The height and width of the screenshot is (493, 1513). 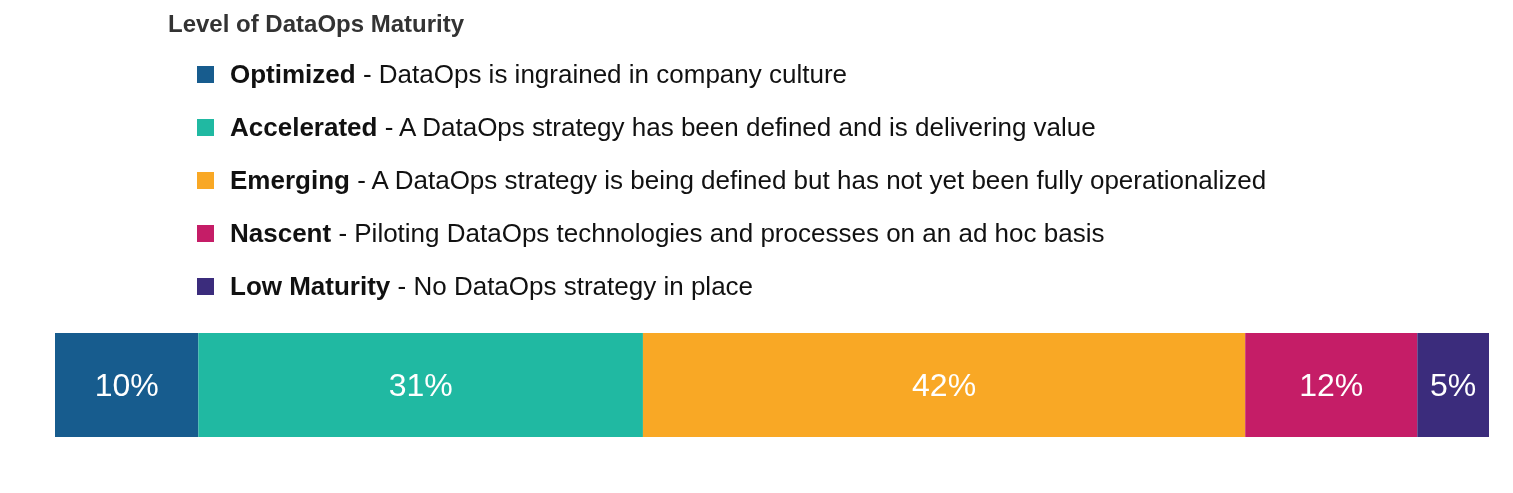 I want to click on data-label: 5%, so click(x=1453, y=385).